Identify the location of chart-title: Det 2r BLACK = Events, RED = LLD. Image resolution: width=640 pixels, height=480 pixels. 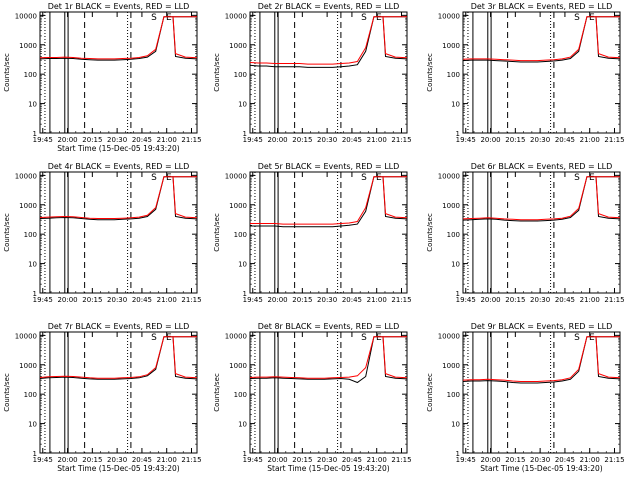
(329, 6).